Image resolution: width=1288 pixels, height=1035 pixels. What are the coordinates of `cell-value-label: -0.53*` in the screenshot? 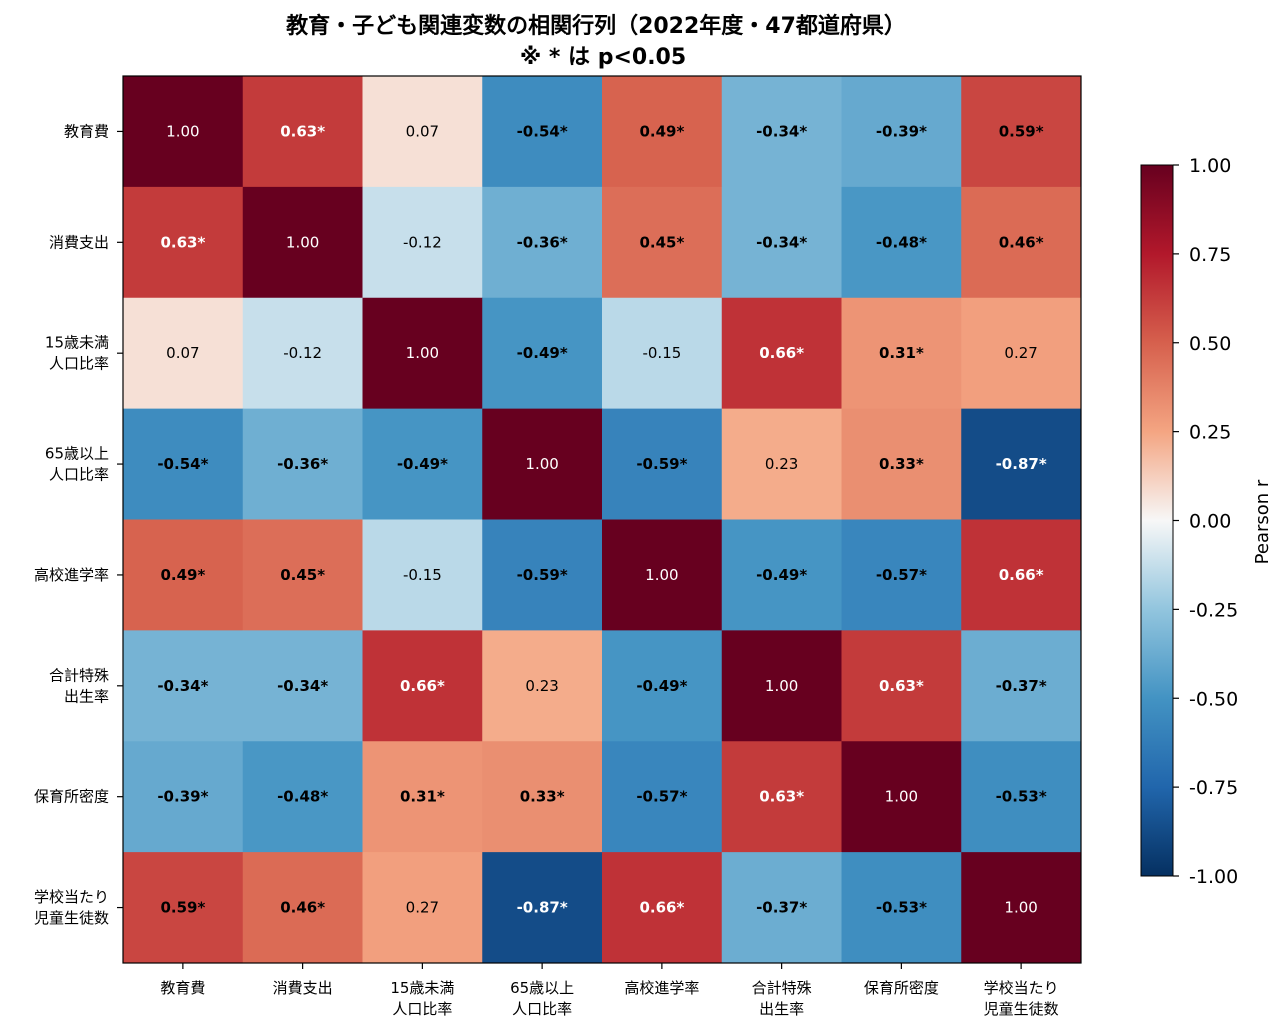 It's located at (901, 908).